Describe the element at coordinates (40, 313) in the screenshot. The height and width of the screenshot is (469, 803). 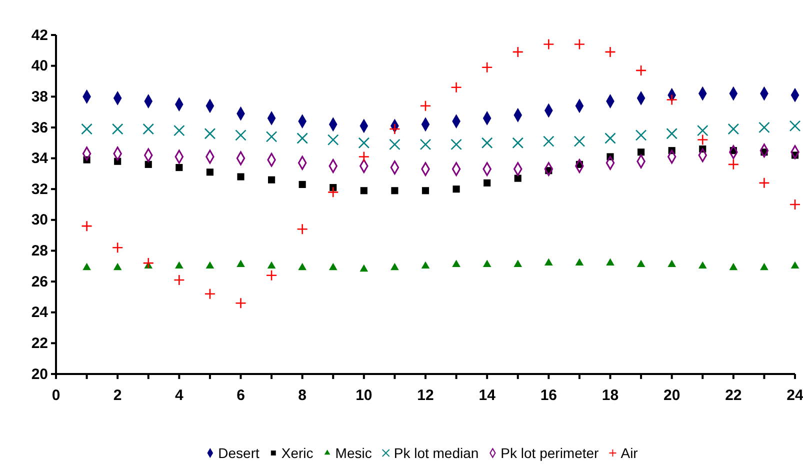
I see `y-tick-label: 24` at that location.